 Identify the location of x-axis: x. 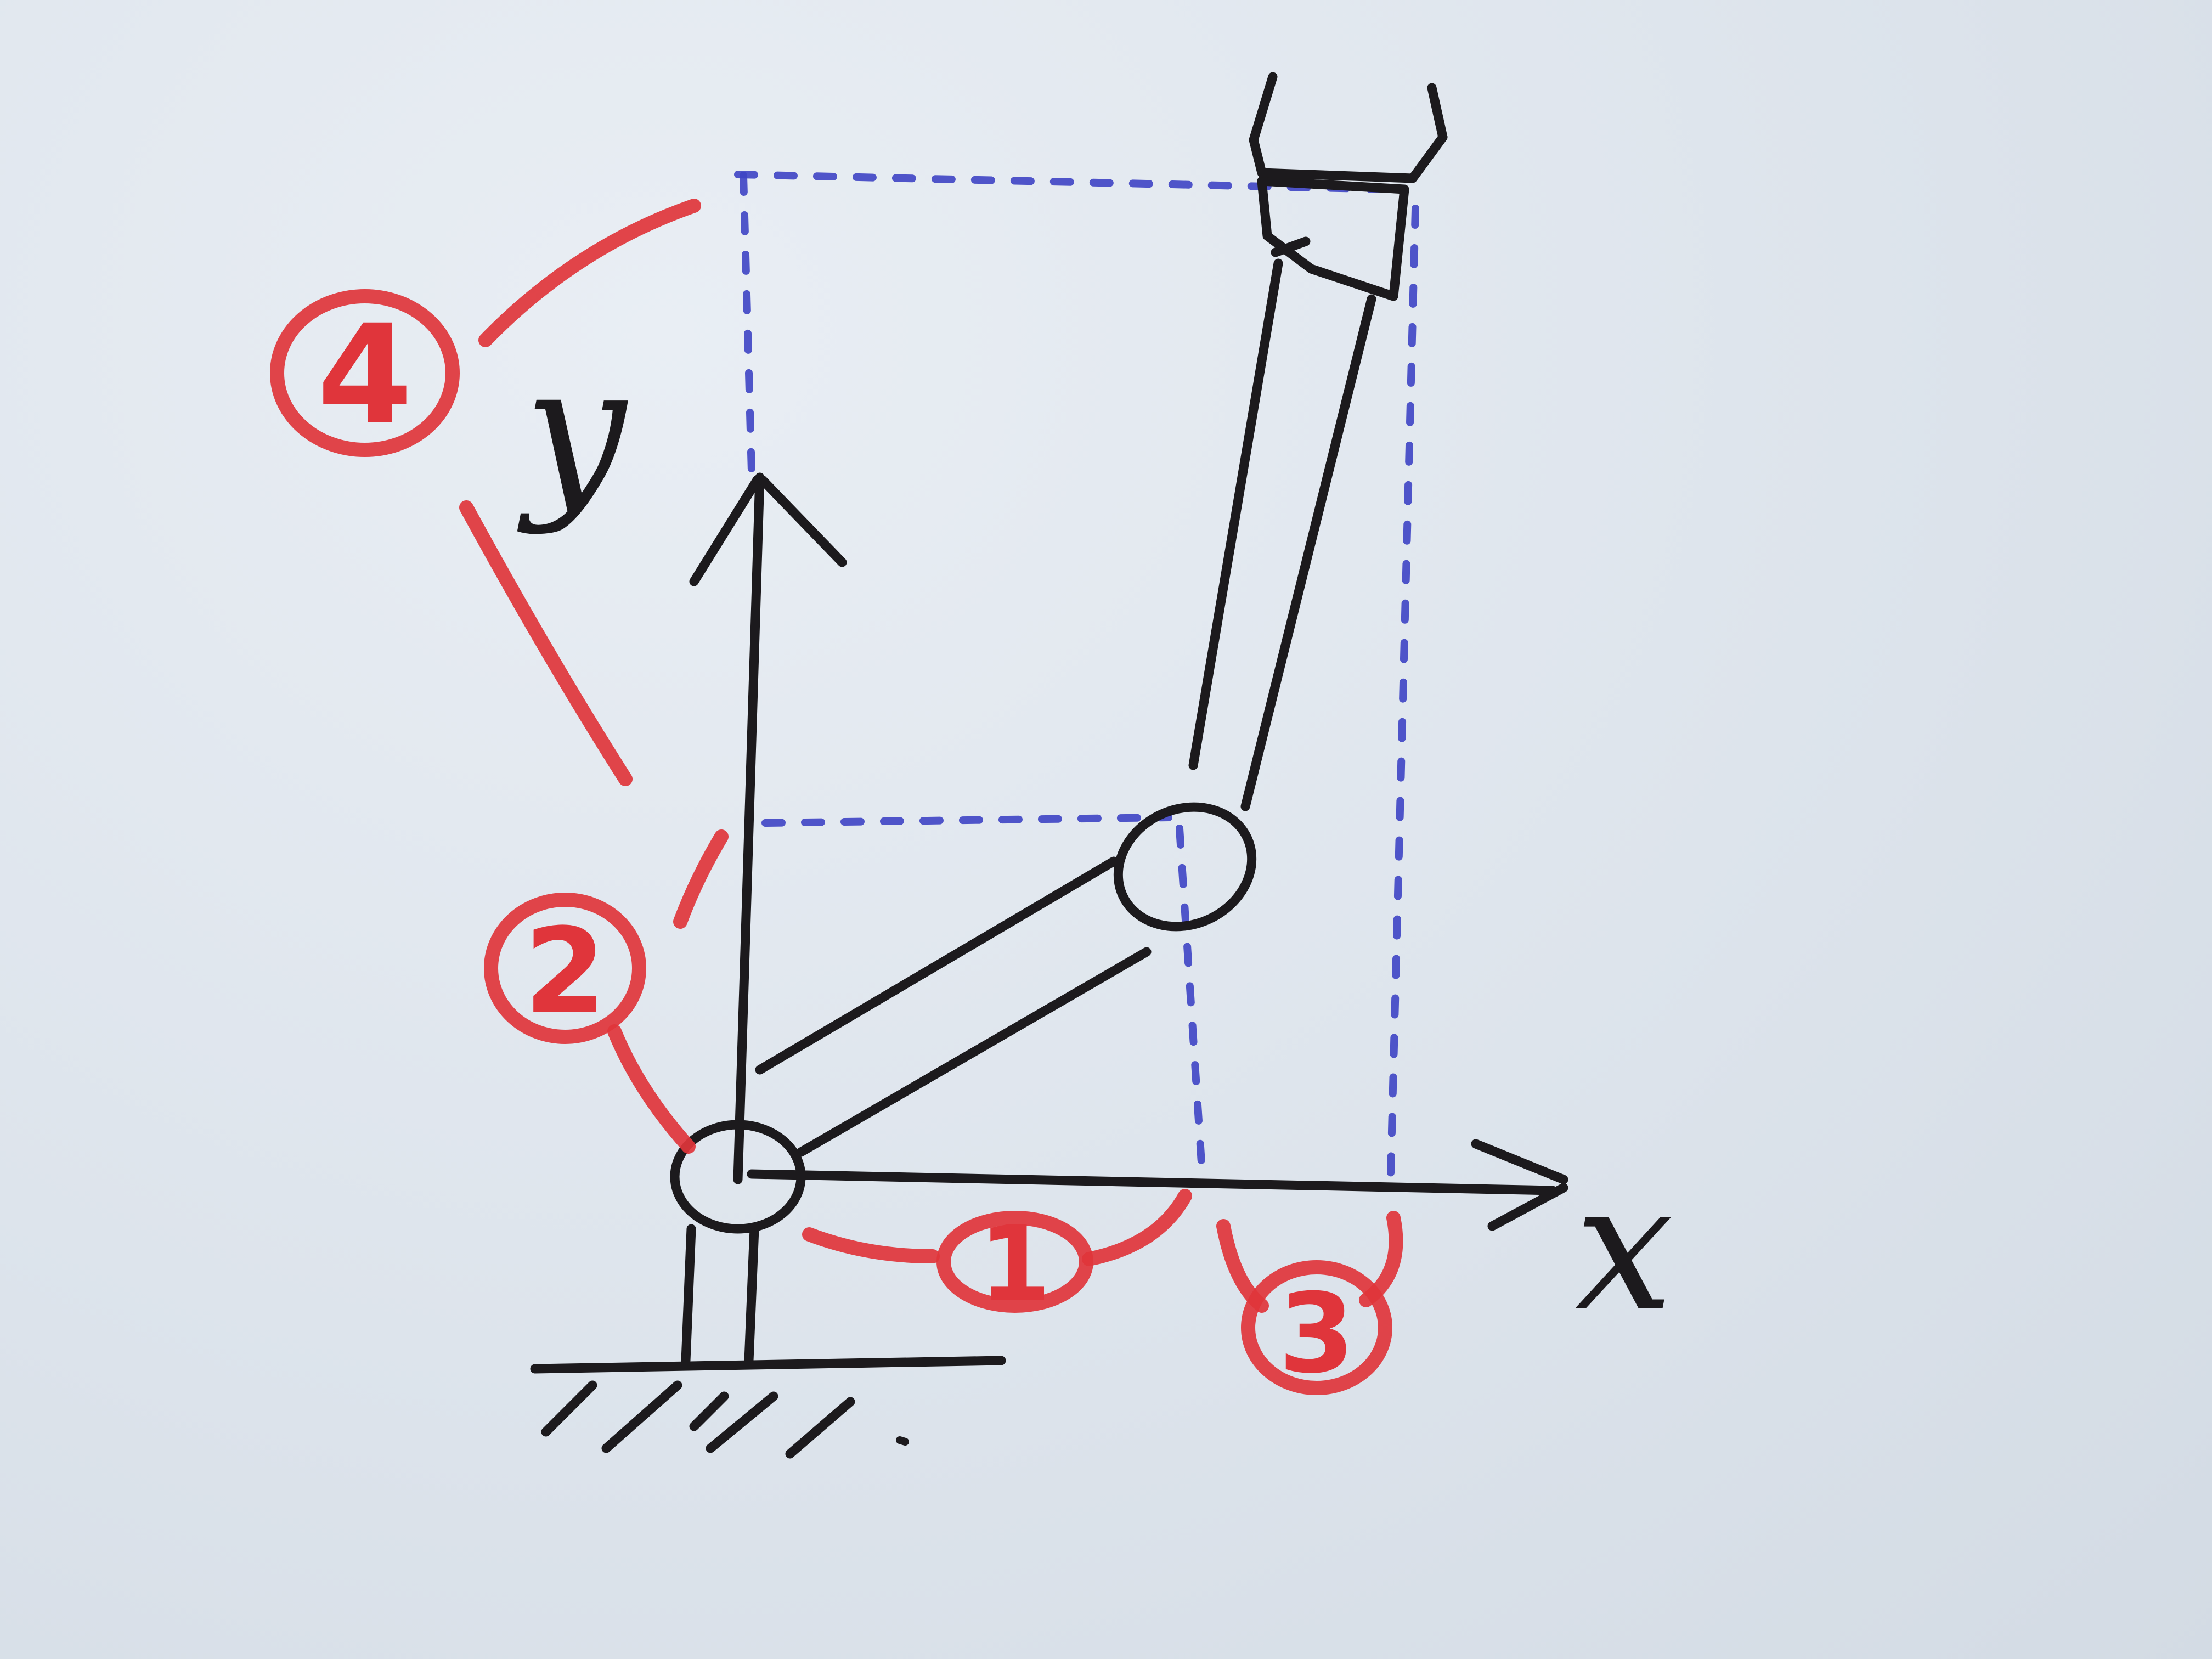
(1210, 1245).